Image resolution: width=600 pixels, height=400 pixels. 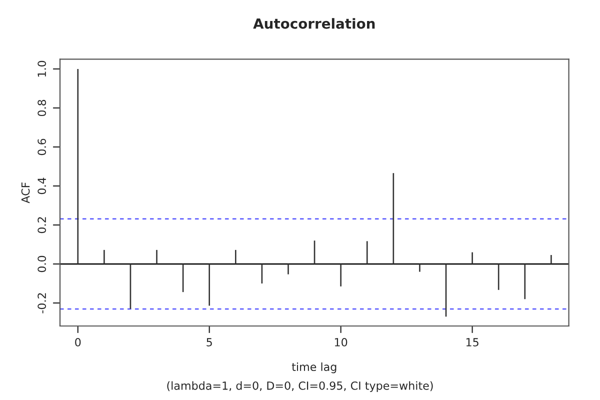 What do you see at coordinates (300, 386) in the screenshot?
I see `text: (lambda=1, d=0, D=0, CI=0.95, CI type=white)` at bounding box center [300, 386].